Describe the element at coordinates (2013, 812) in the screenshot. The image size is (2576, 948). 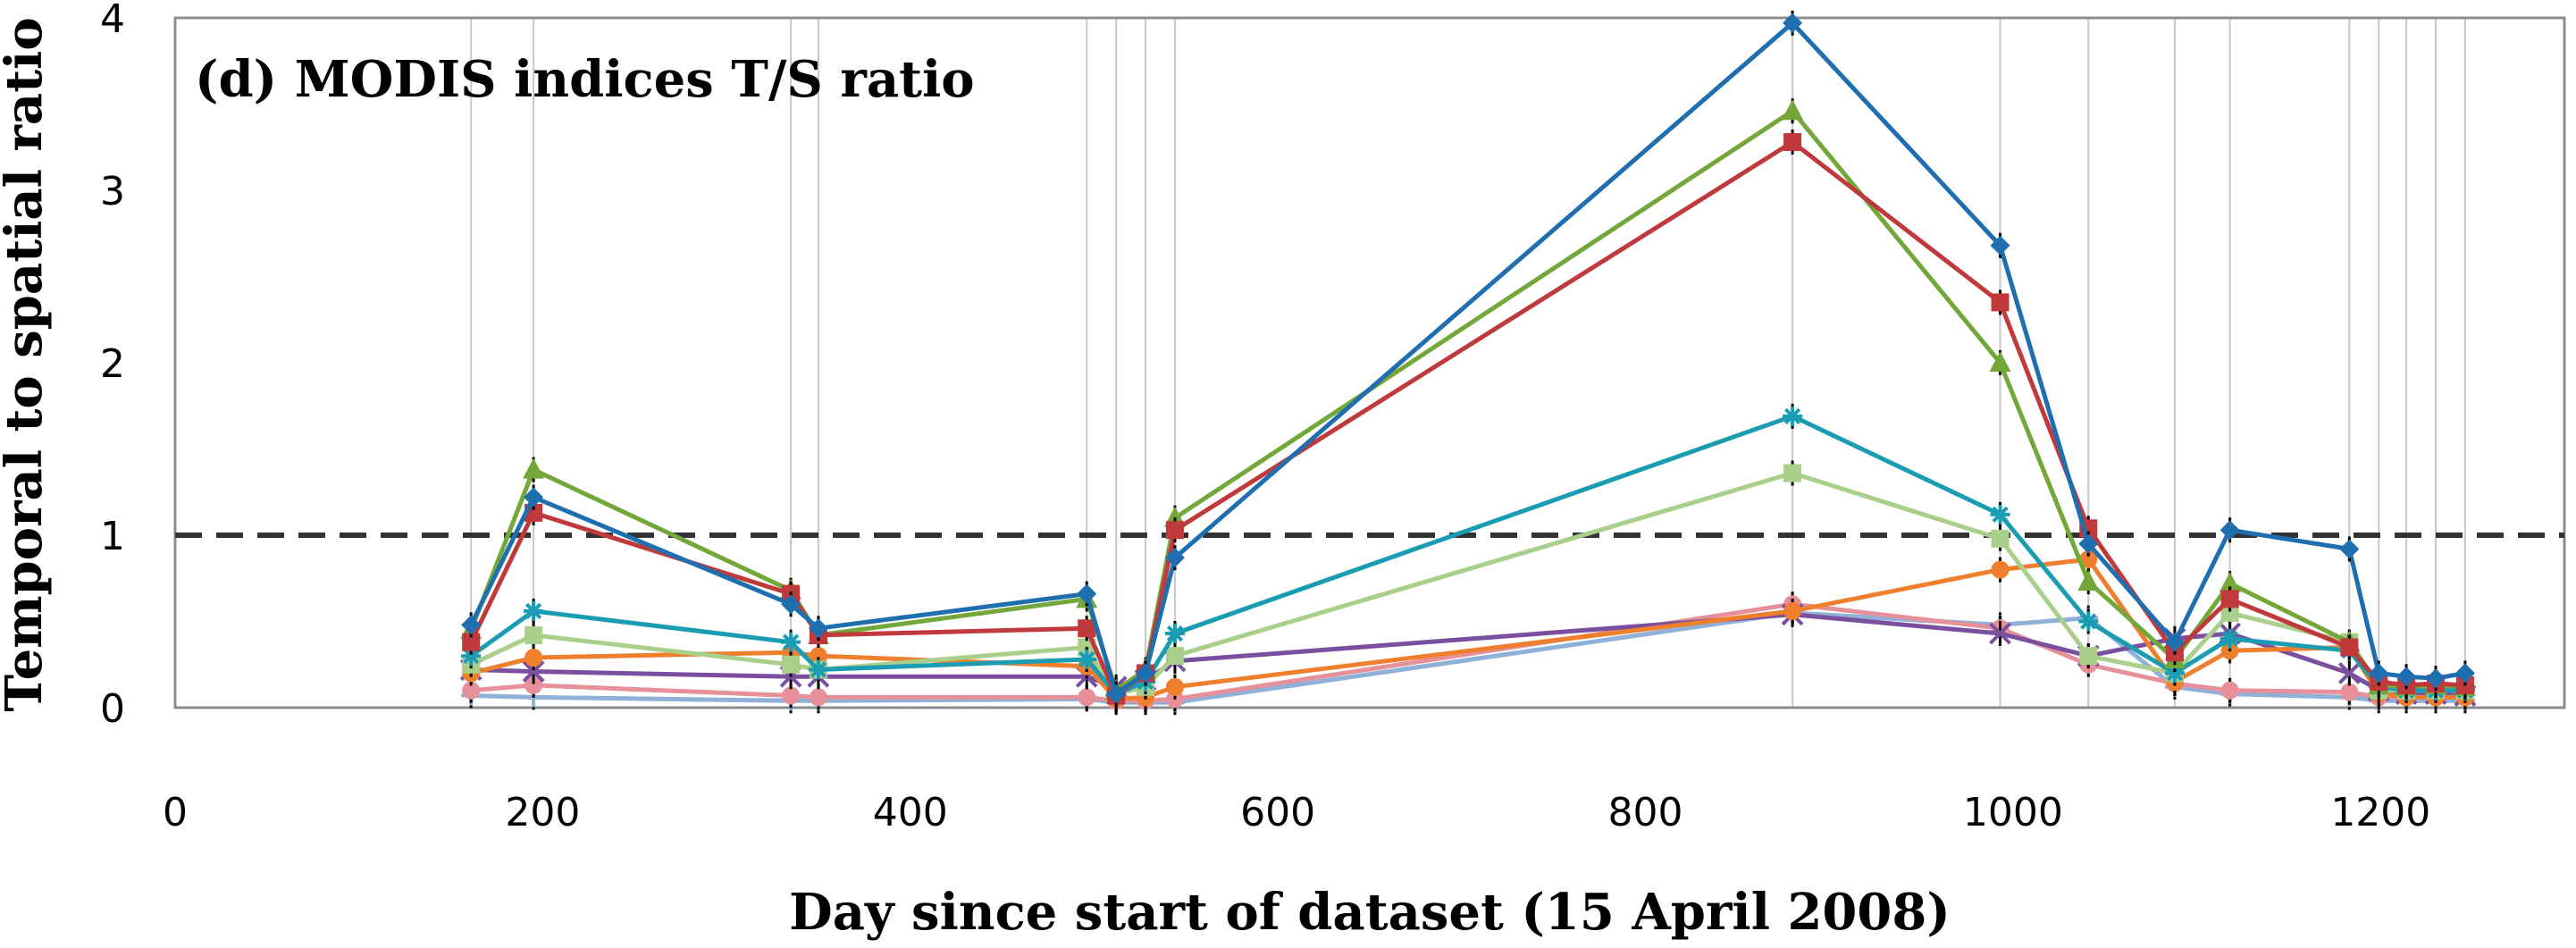
I see `x-tick-label: 1000` at that location.